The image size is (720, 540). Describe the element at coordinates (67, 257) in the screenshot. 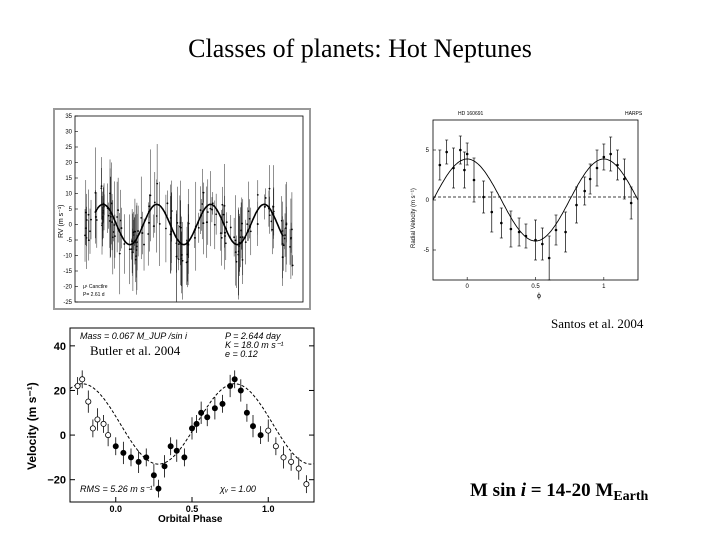

I see `ytick-label: -10` at that location.